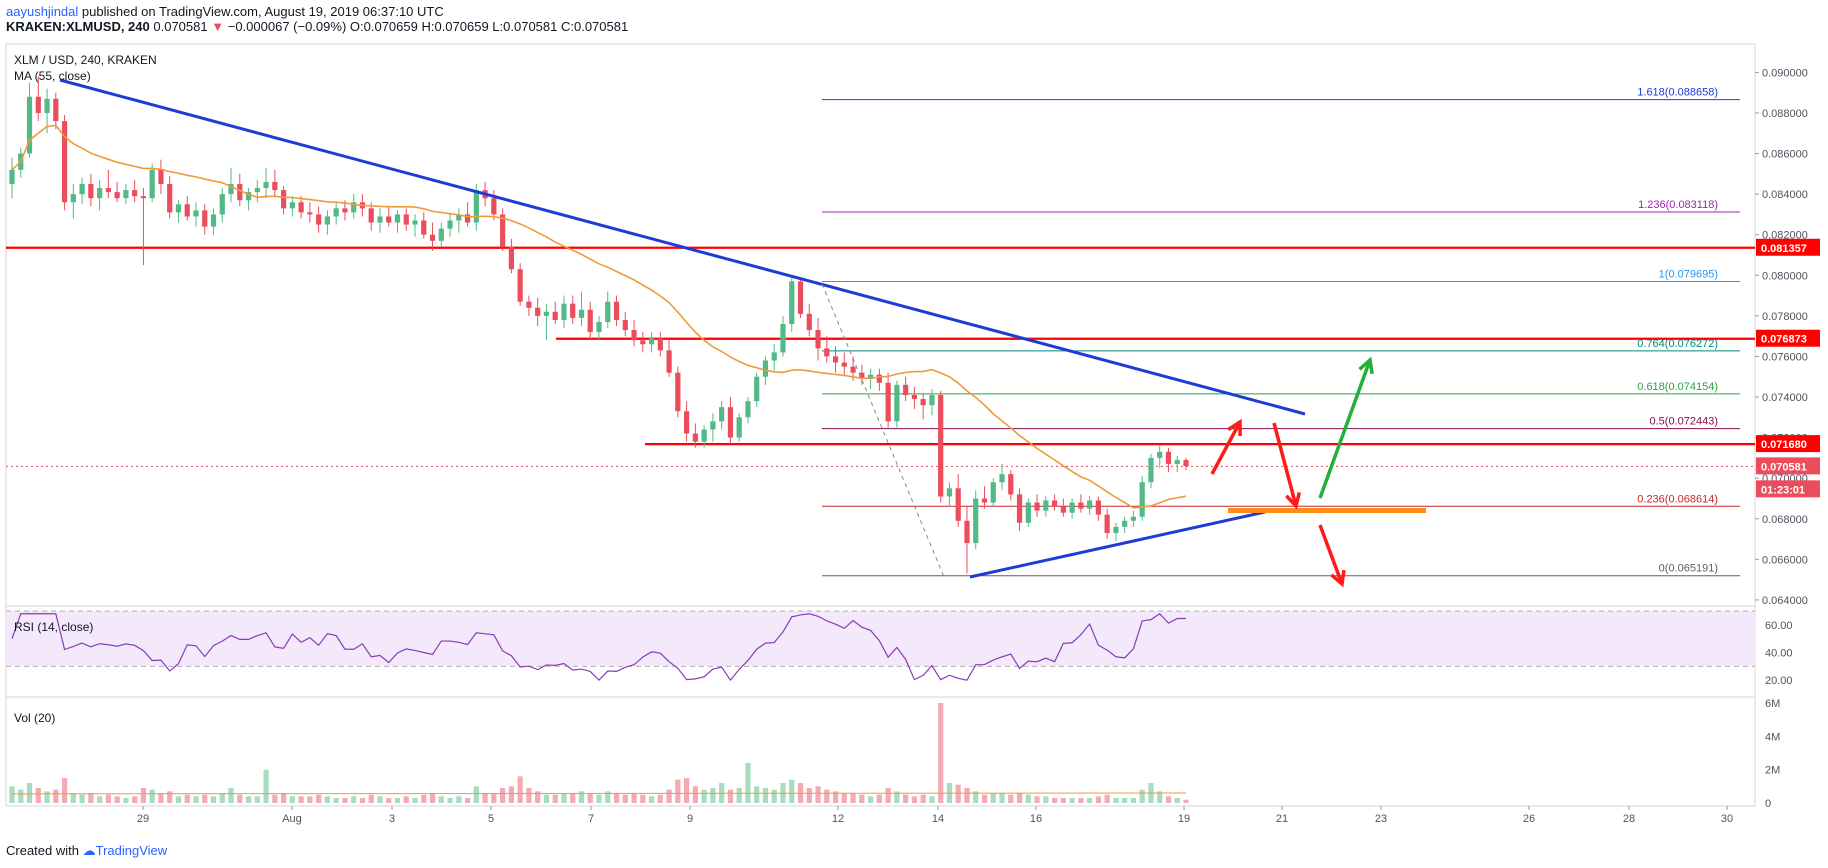  Describe the element at coordinates (292, 819) in the screenshot. I see `time-tick-label: Aug` at that location.